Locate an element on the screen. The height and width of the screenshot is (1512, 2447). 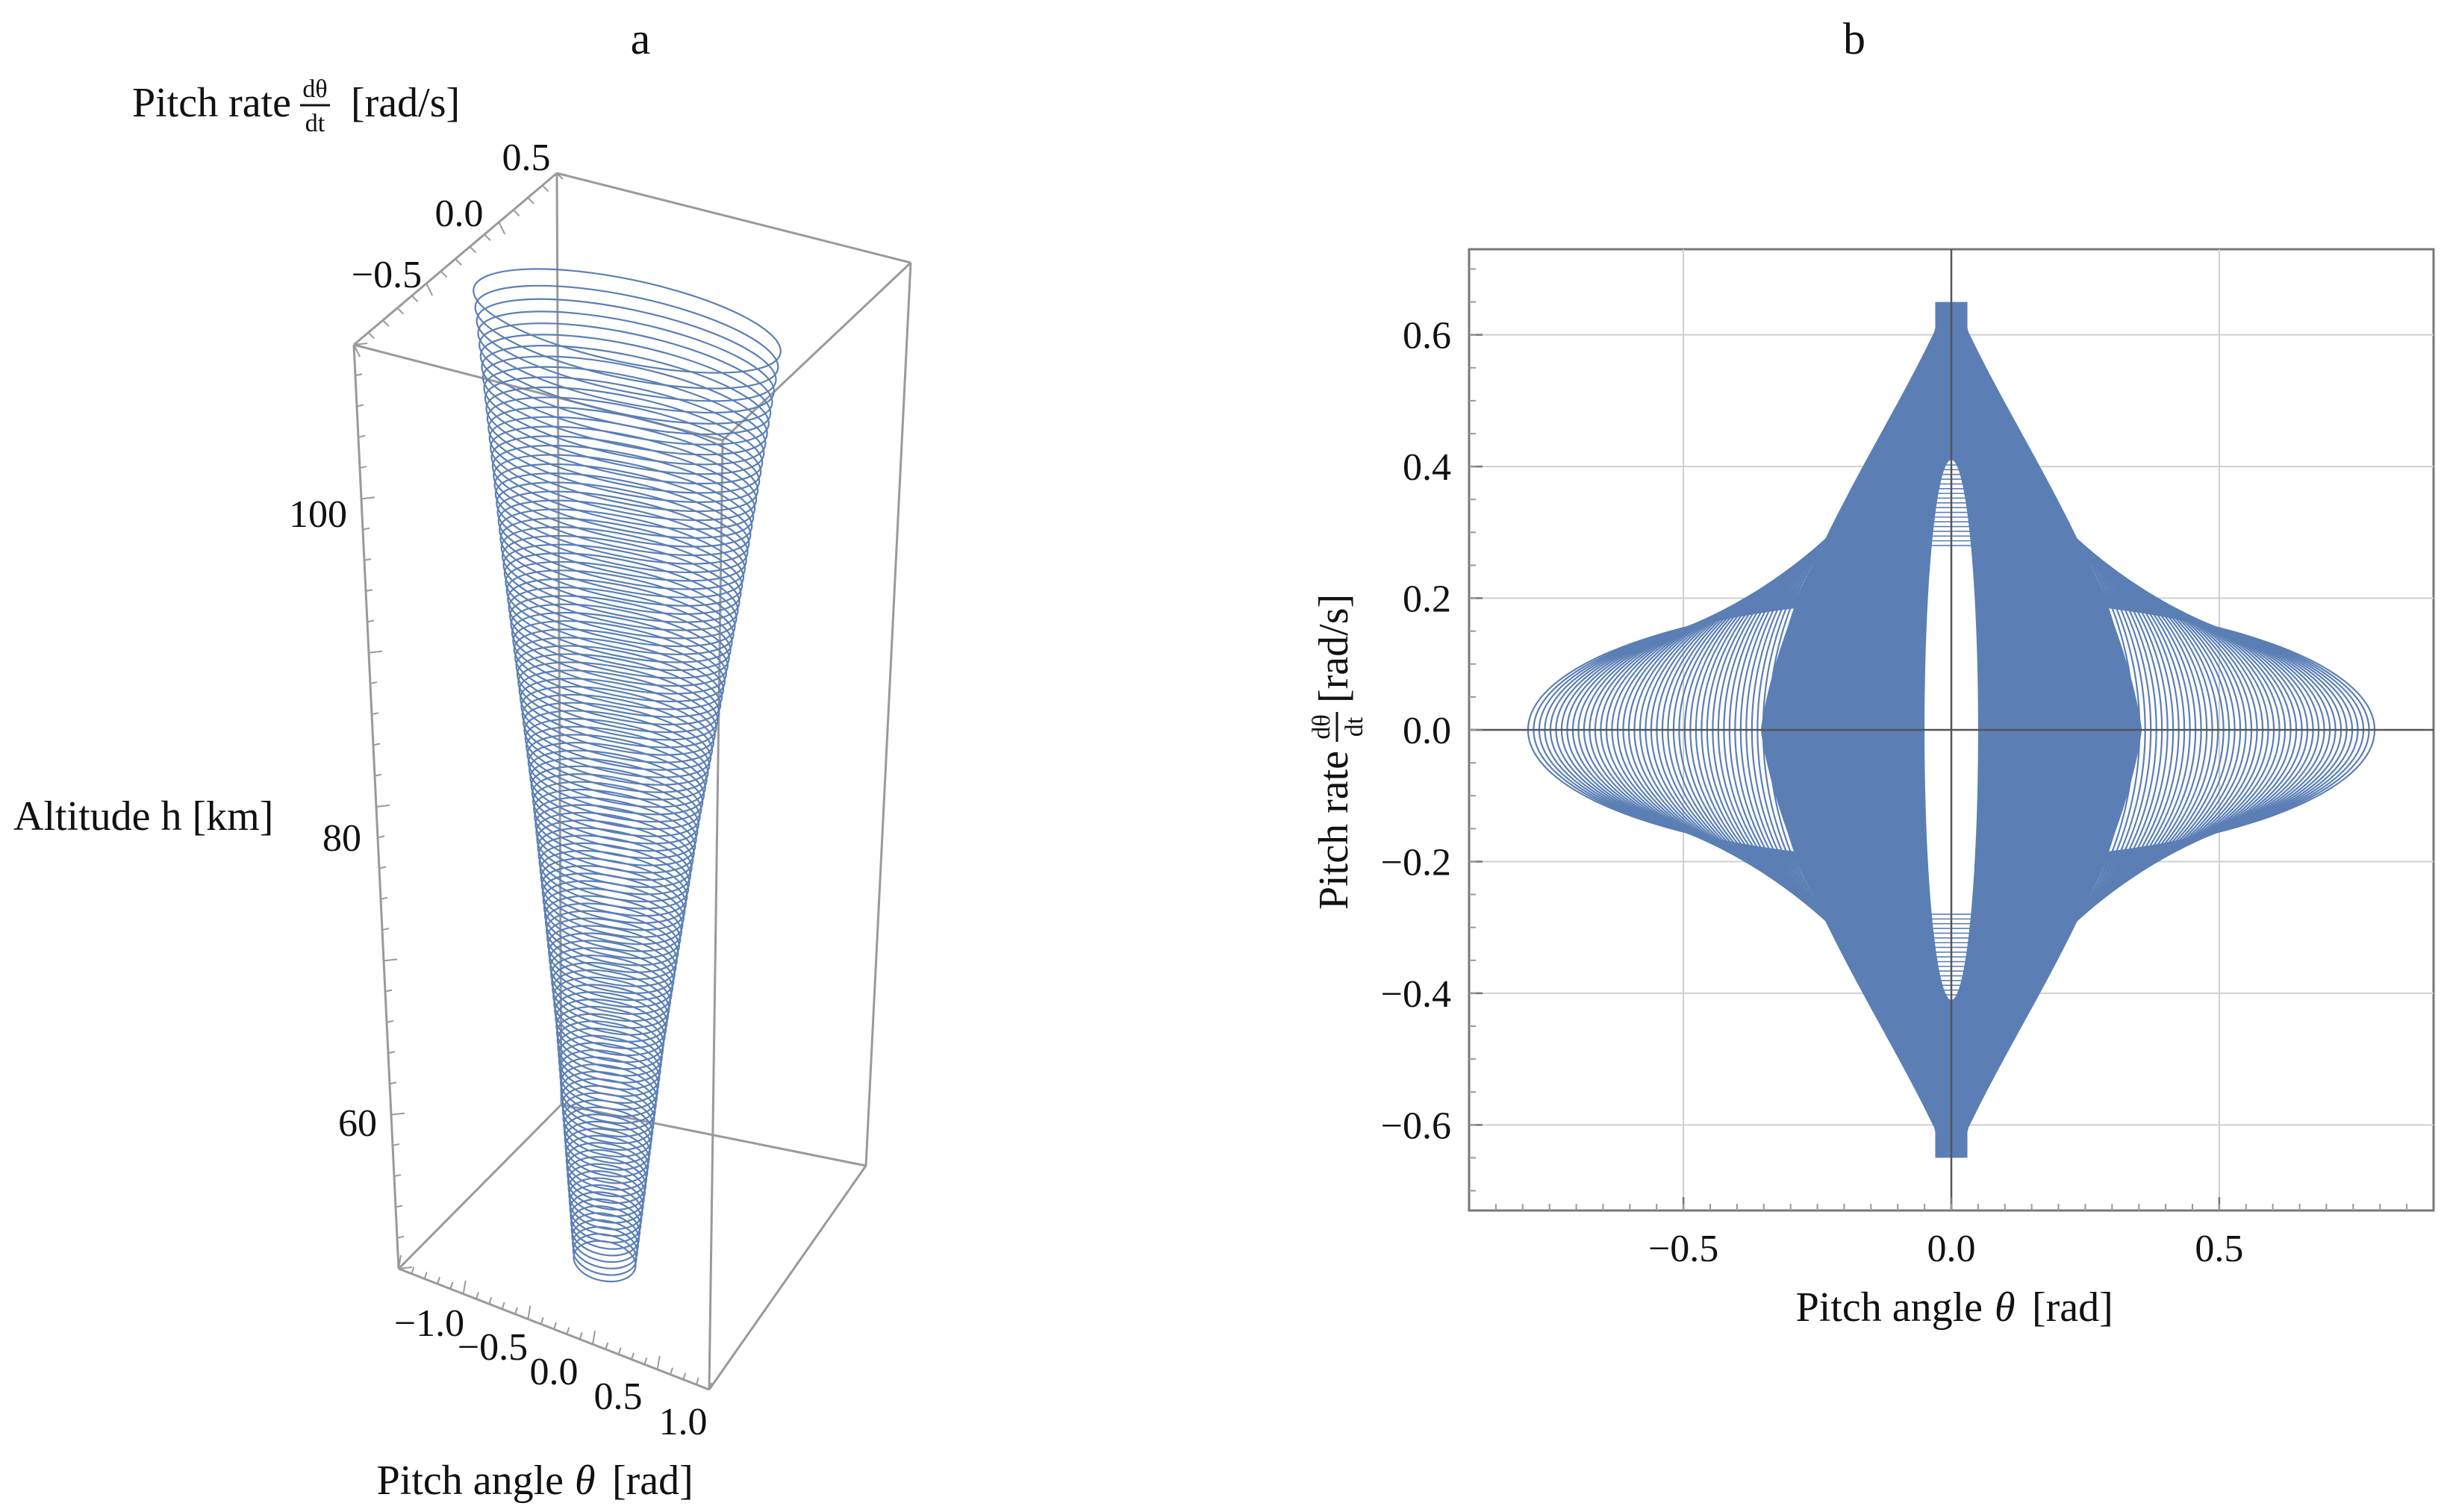
panel-a-z-ticks: 0.5 0.0 −0.5 is located at coordinates (451, 216).